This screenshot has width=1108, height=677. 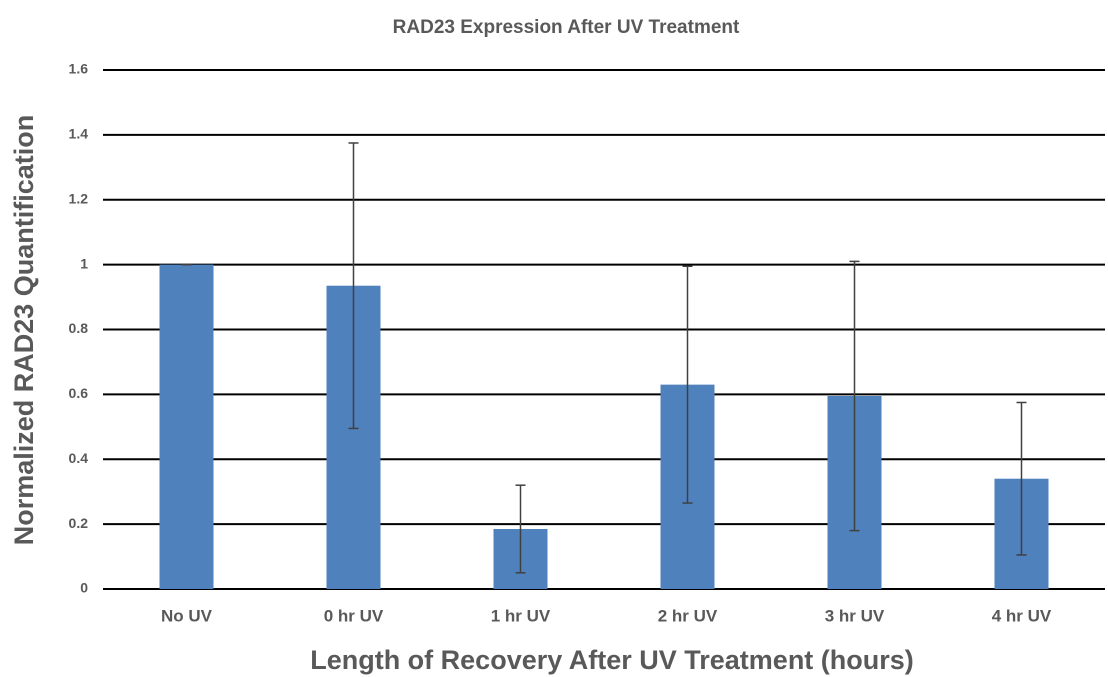 I want to click on x-tick-label: 0 hr UV, so click(x=354, y=615).